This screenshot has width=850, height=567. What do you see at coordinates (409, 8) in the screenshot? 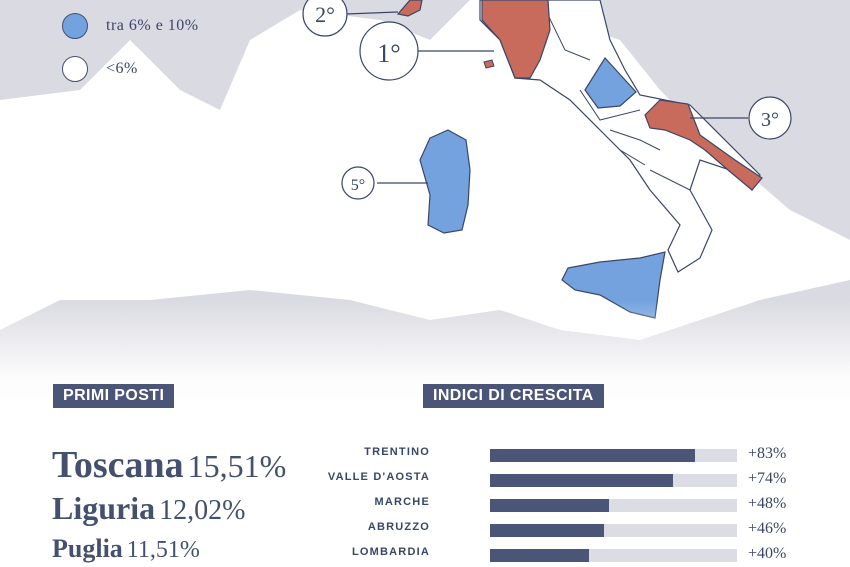
I see `region-liguria` at bounding box center [409, 8].